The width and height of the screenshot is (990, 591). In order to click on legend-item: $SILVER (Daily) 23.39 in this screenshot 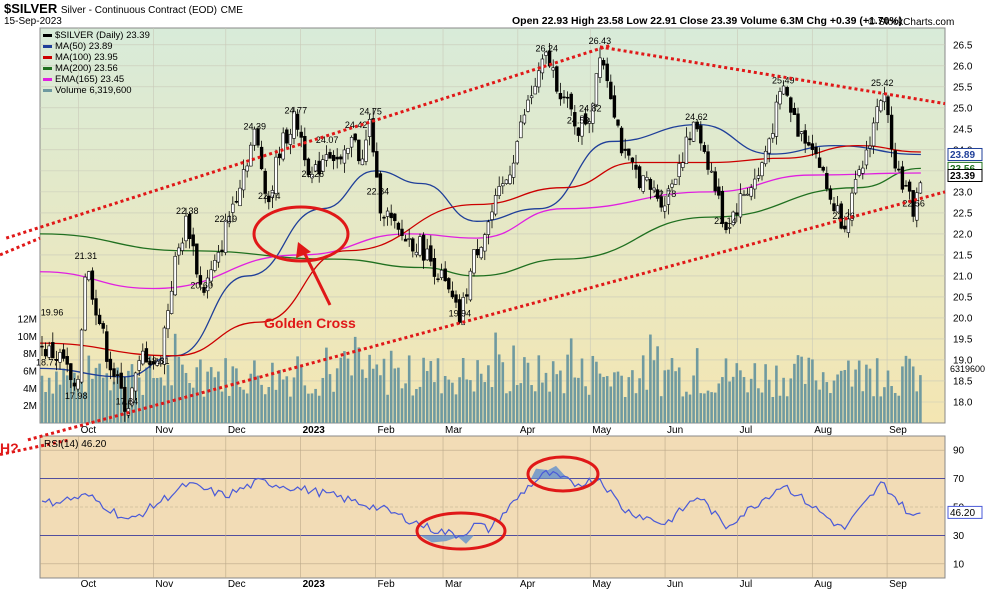, I will do `click(96, 35)`.